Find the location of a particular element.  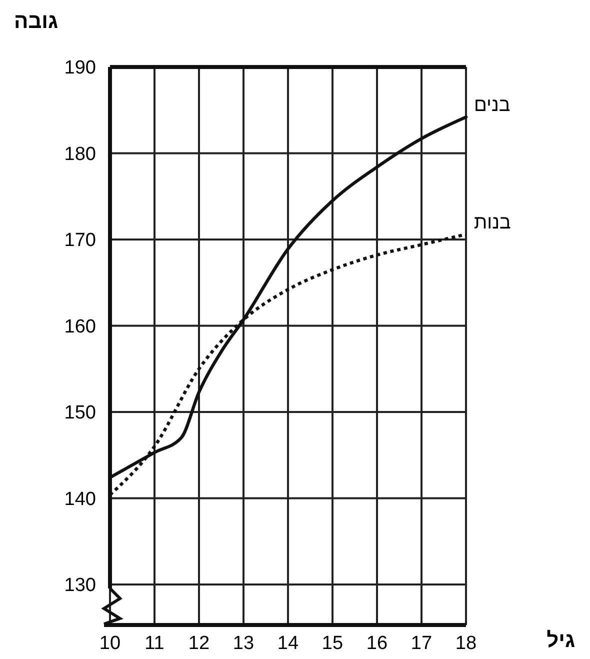

x-tick-label: 18 is located at coordinates (466, 643).